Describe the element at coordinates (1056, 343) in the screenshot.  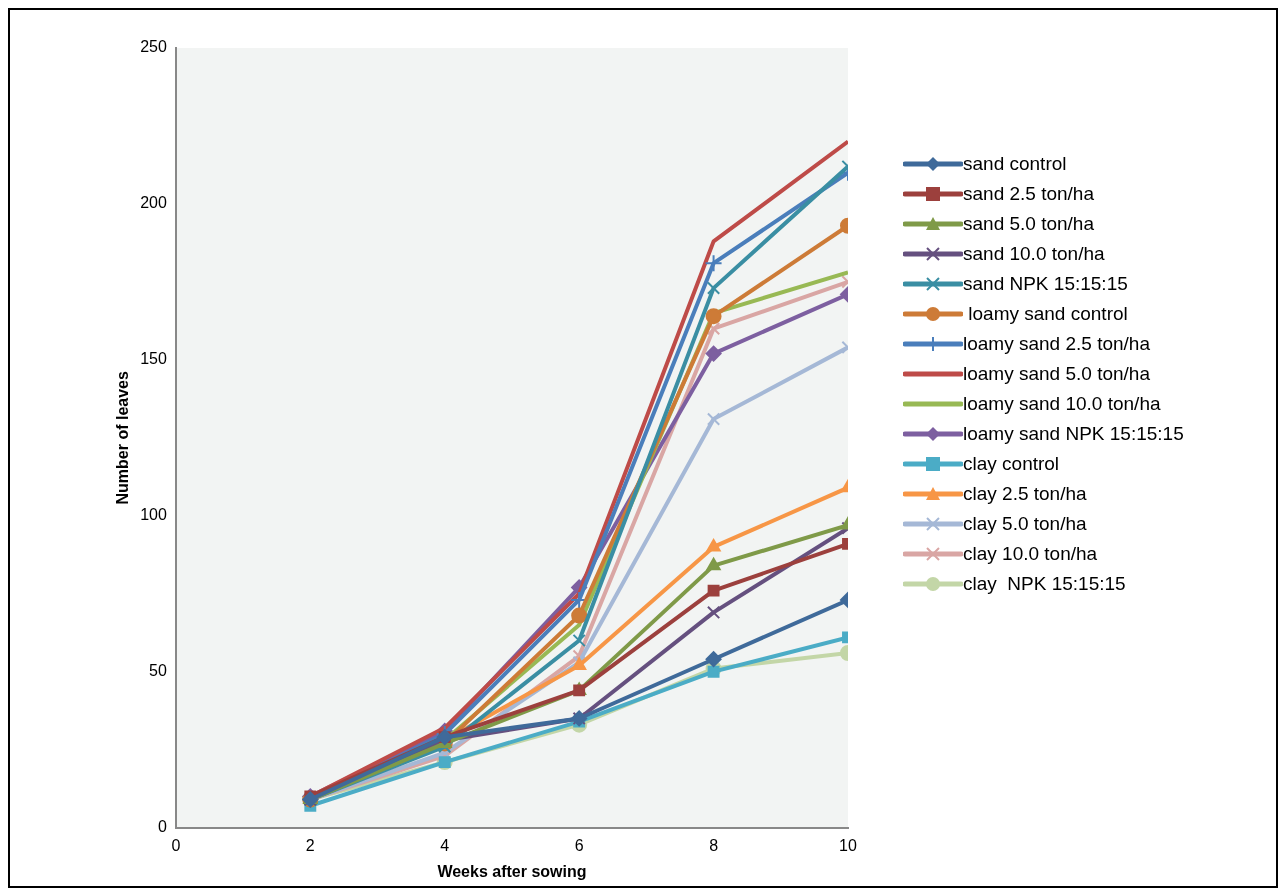
I see `legend-label: loamy sand 2.5 ton/ha` at that location.